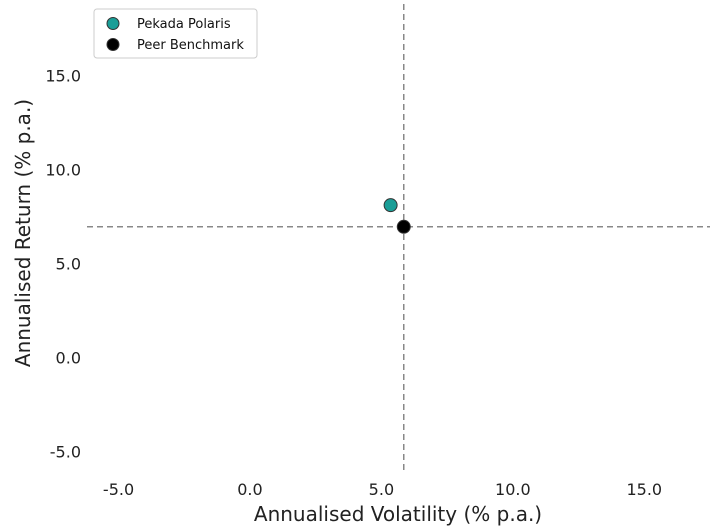  Describe the element at coordinates (249, 489) in the screenshot. I see `x-tick-label: 0.0` at that location.